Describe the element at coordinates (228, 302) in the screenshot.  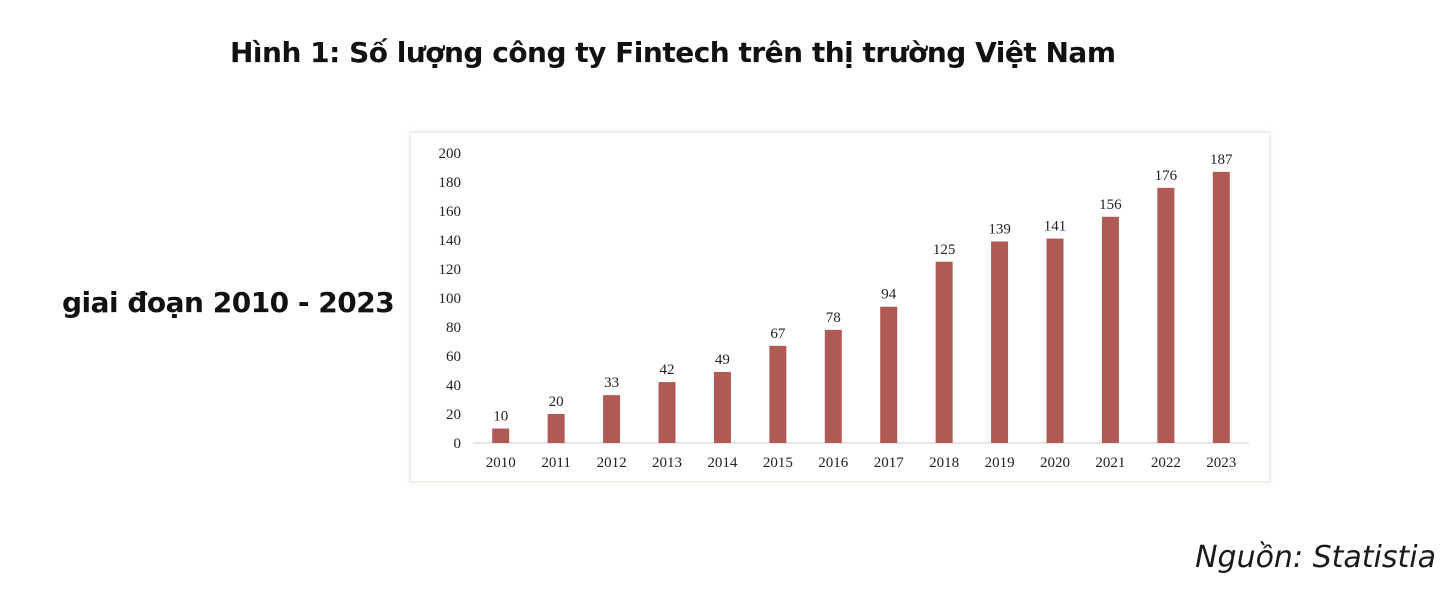
I see `chart-subtitle: giai đoạn 2010 - 2023` at that location.